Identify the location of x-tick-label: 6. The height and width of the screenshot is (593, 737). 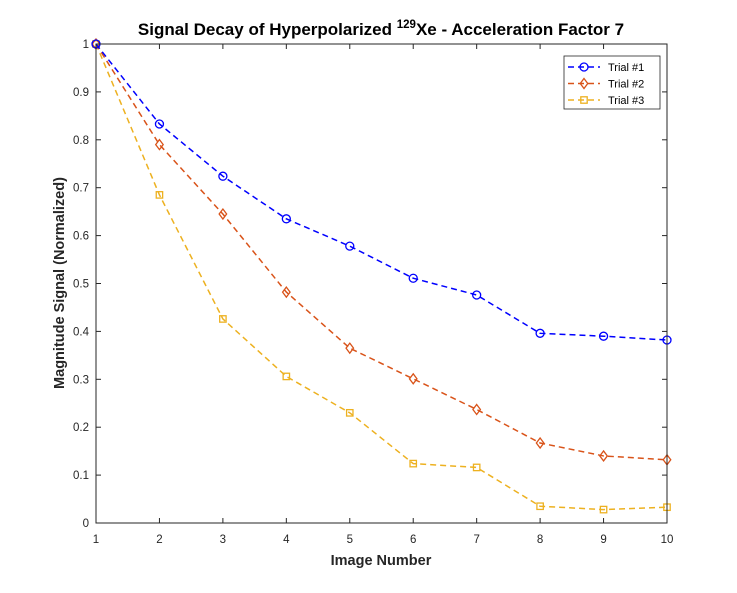
(413, 540).